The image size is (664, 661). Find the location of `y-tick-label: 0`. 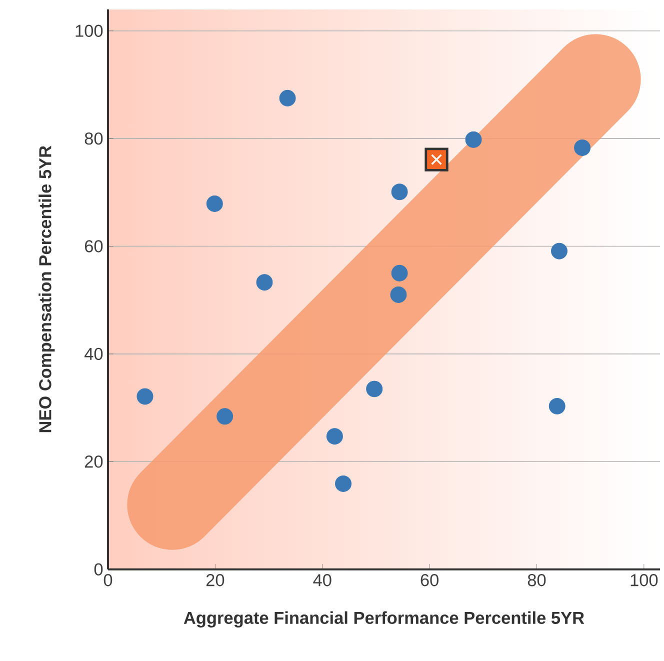

y-tick-label: 0 is located at coordinates (98, 569).